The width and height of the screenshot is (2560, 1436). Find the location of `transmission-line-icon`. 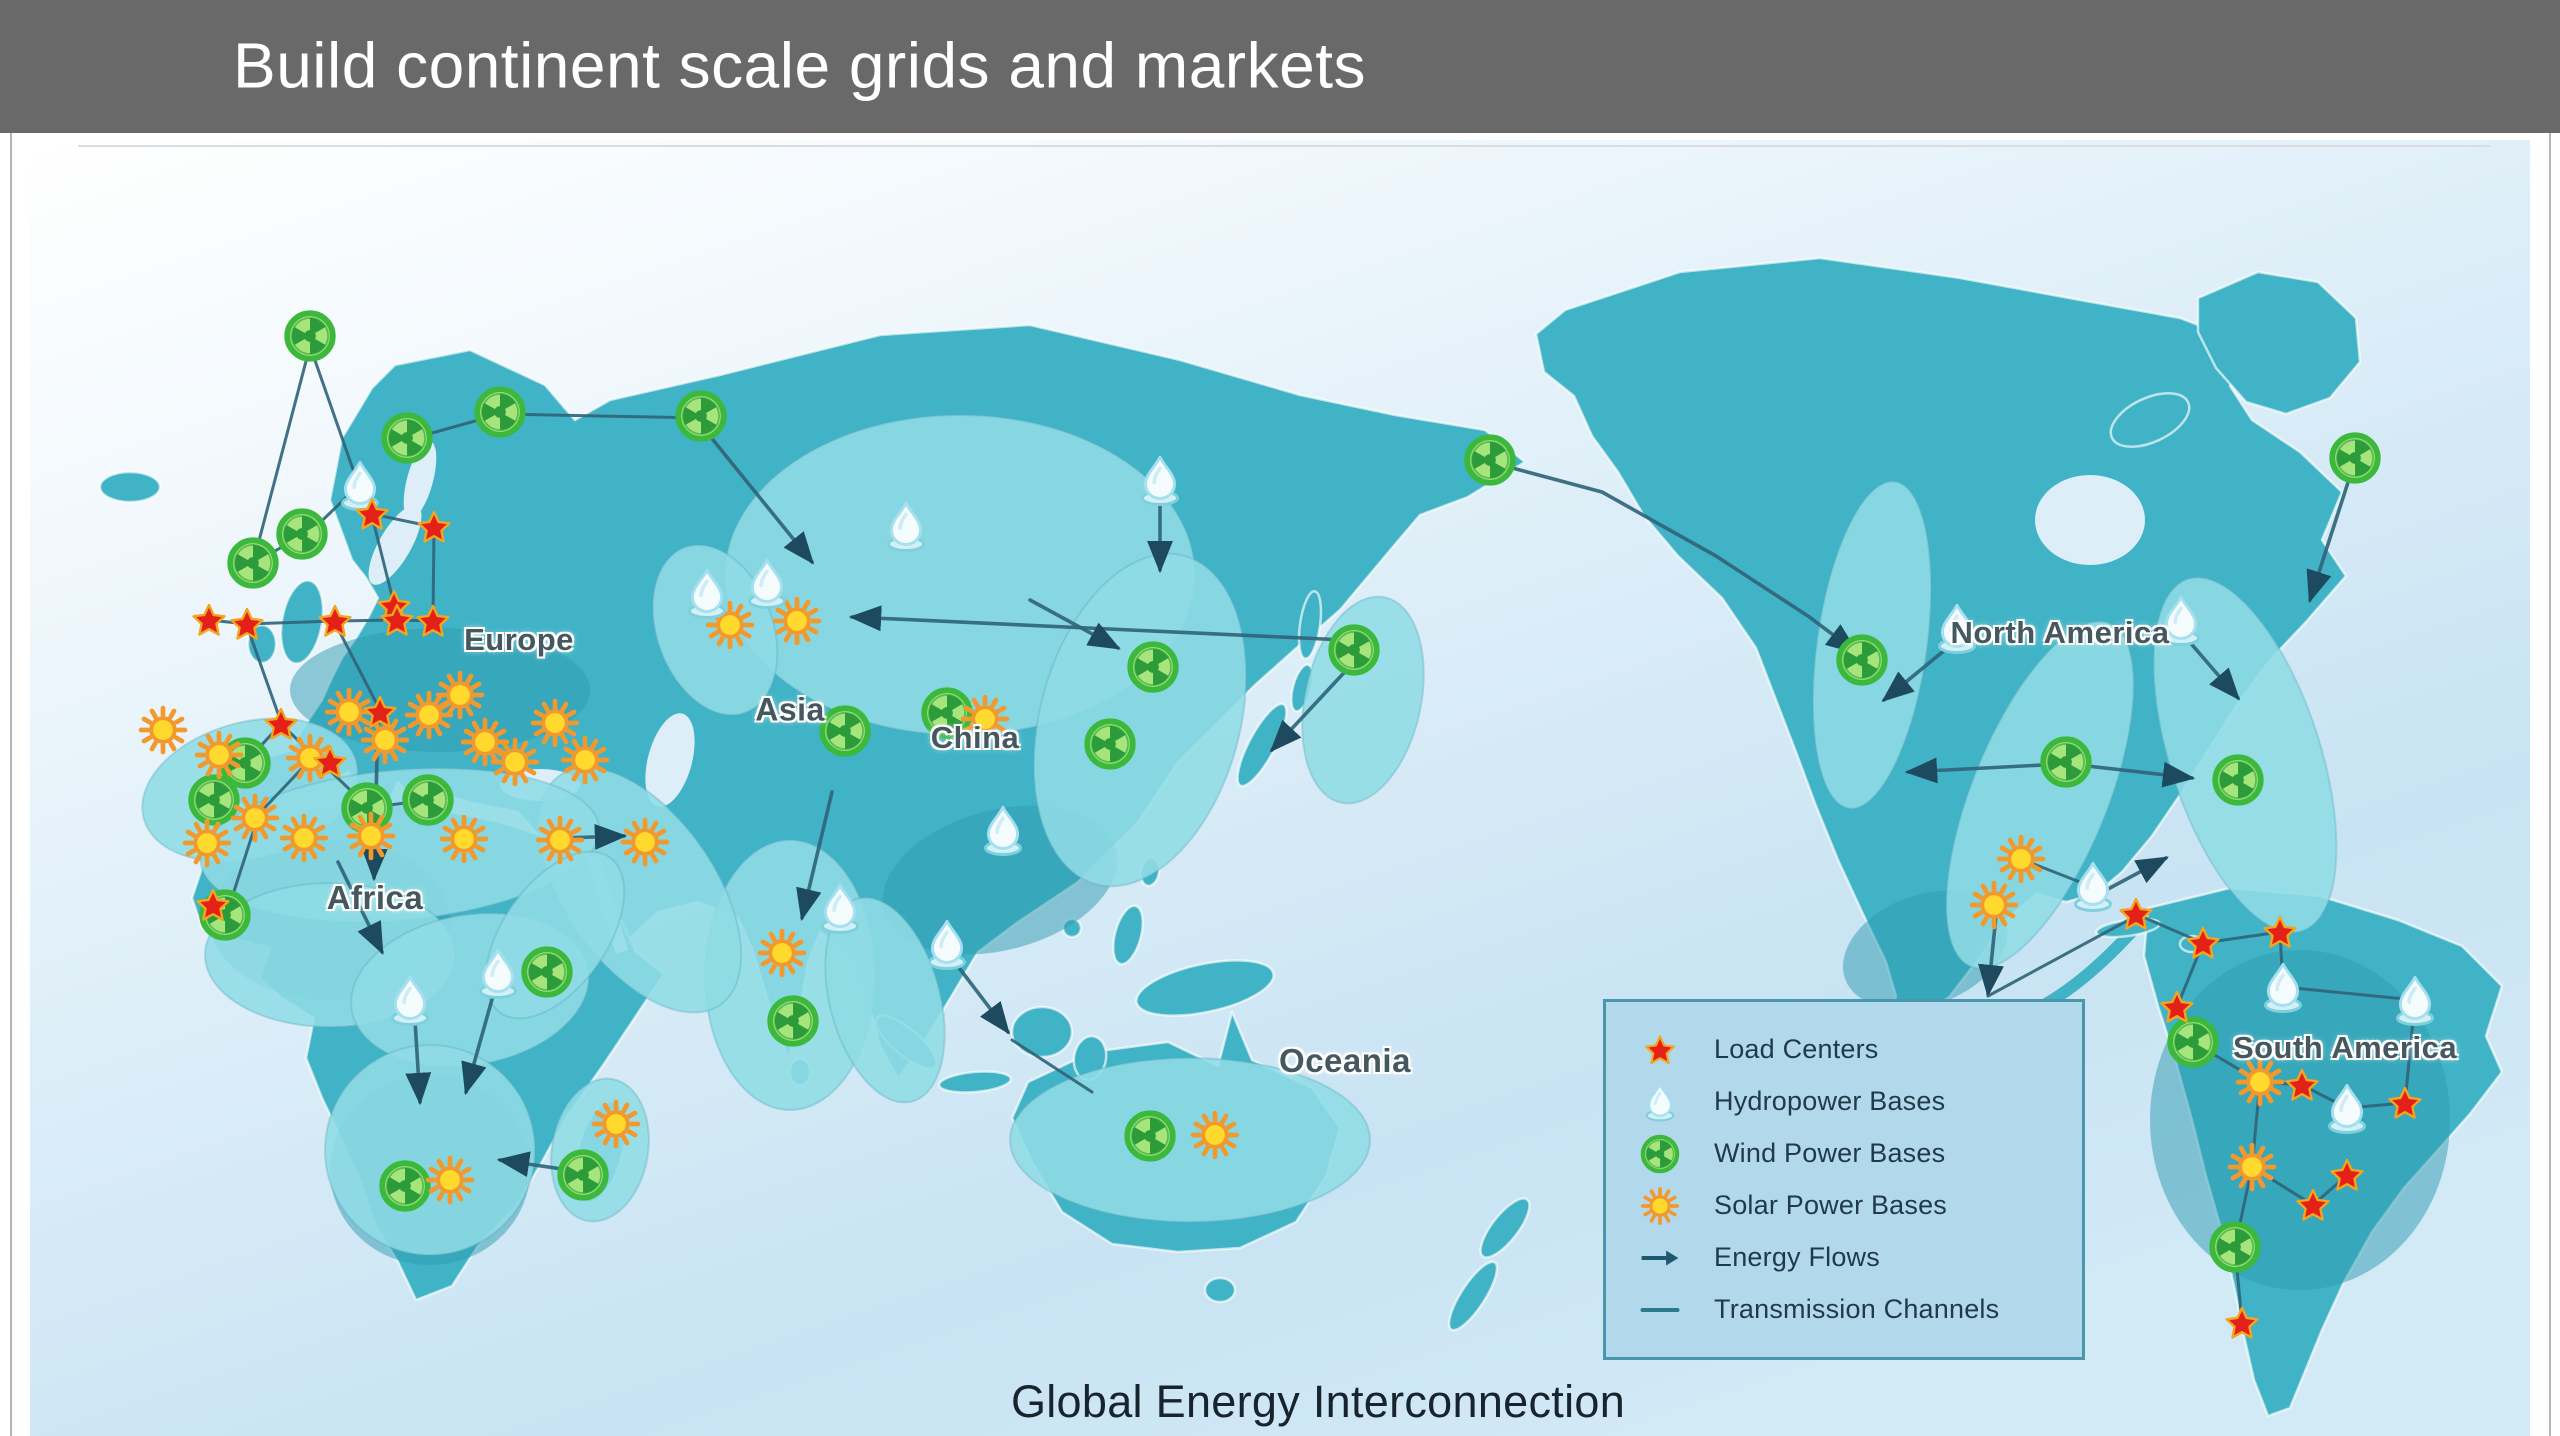

transmission-line-icon is located at coordinates (1660, 1310).